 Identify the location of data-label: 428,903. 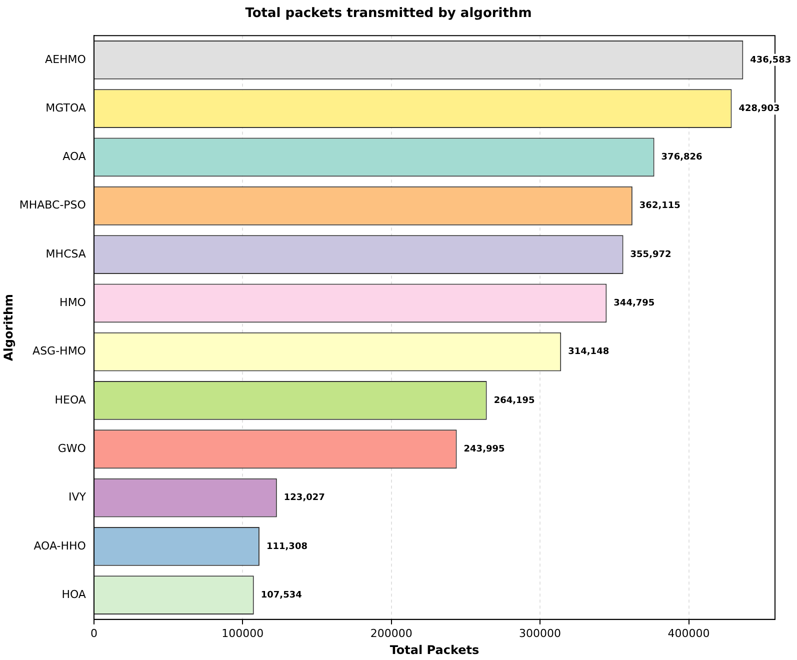
(759, 109).